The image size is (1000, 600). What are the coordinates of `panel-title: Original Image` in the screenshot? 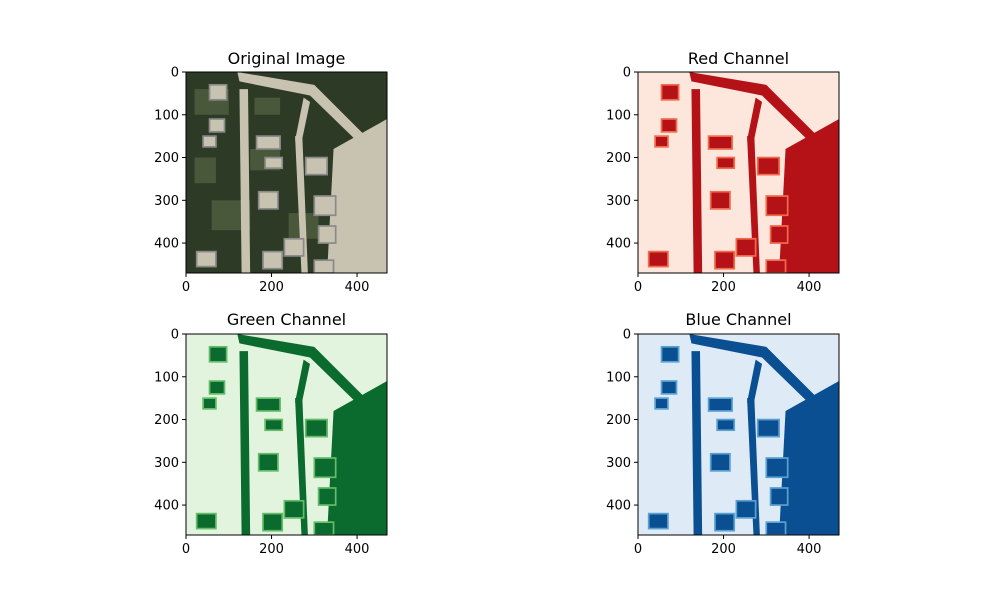 It's located at (287, 58).